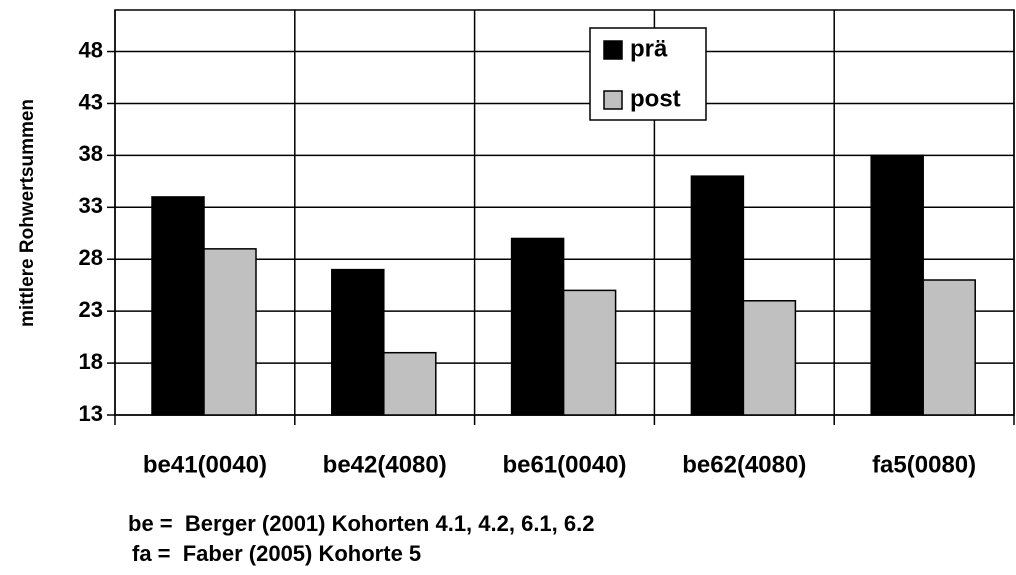 This screenshot has height=575, width=1016. What do you see at coordinates (276, 553) in the screenshot?
I see `footnote: fa = Faber (2005) Kohorte 5` at bounding box center [276, 553].